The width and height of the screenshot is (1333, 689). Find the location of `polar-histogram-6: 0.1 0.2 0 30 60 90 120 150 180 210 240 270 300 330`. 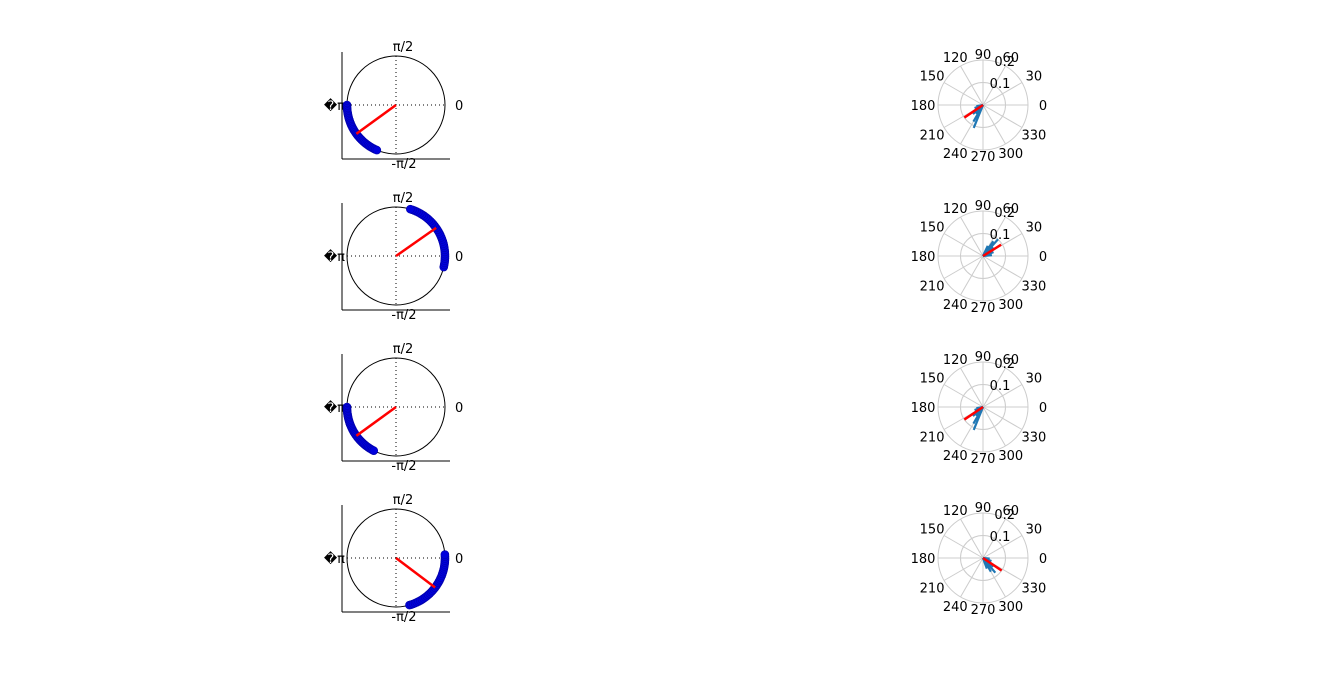

polar-histogram-6: 0.1 0.2 0 30 60 90 120 150 180 210 240 270 300 330 is located at coordinates (979, 408).